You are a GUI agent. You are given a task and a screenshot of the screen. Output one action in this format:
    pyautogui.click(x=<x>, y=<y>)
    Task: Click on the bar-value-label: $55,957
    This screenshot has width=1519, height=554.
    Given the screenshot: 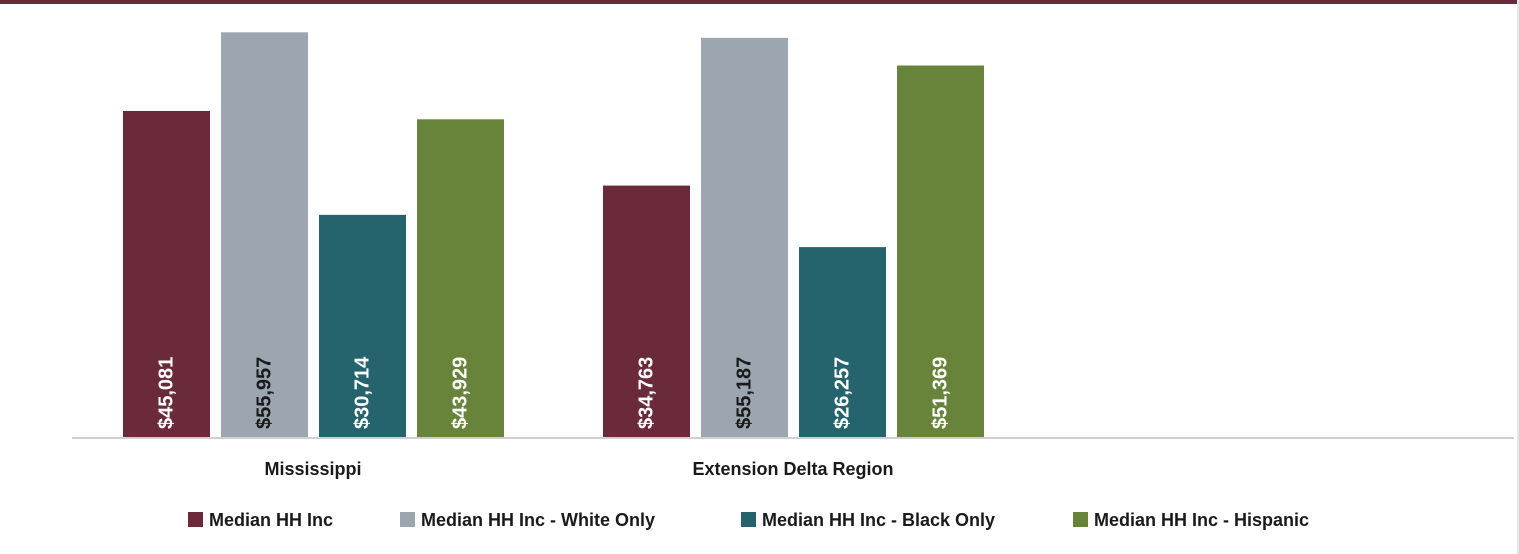 What is the action you would take?
    pyautogui.click(x=265, y=393)
    